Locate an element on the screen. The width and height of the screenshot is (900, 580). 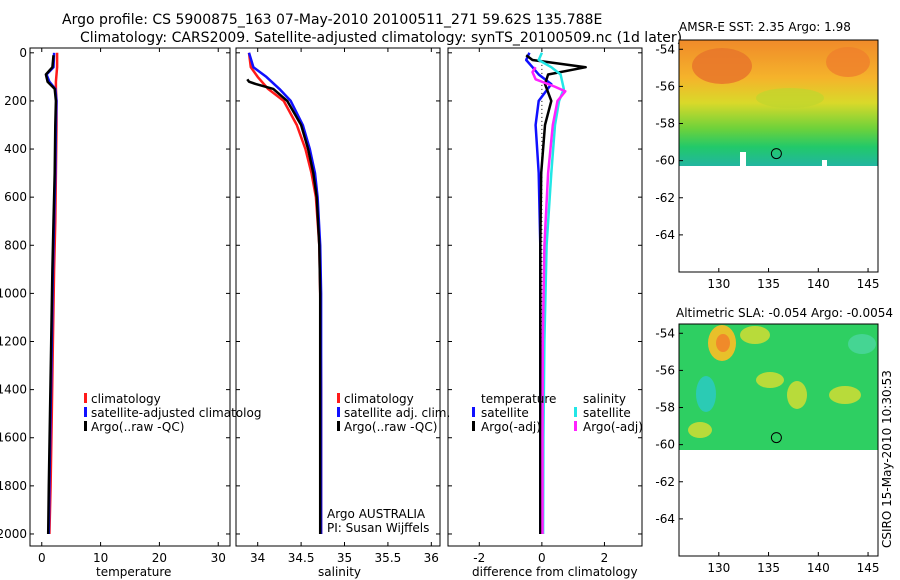
y-tick-label: 1000 is located at coordinates (13, 293).